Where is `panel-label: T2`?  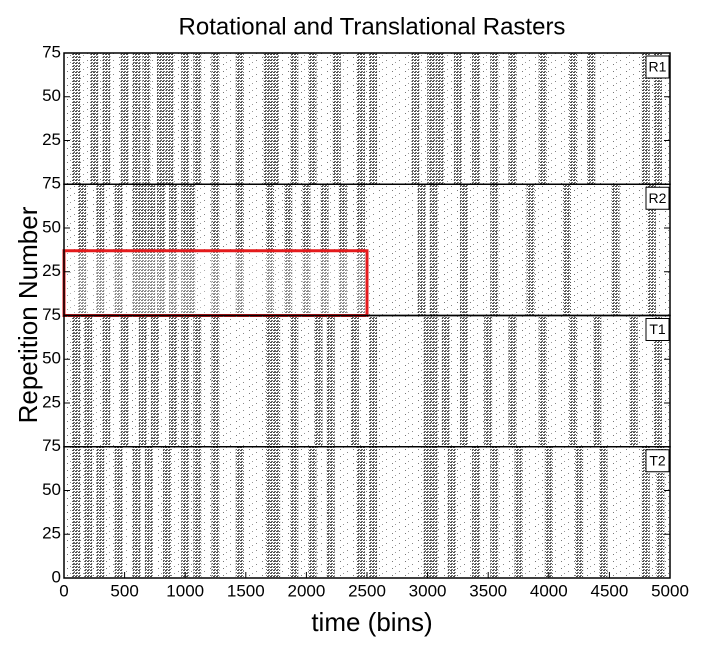 panel-label: T2 is located at coordinates (657, 460).